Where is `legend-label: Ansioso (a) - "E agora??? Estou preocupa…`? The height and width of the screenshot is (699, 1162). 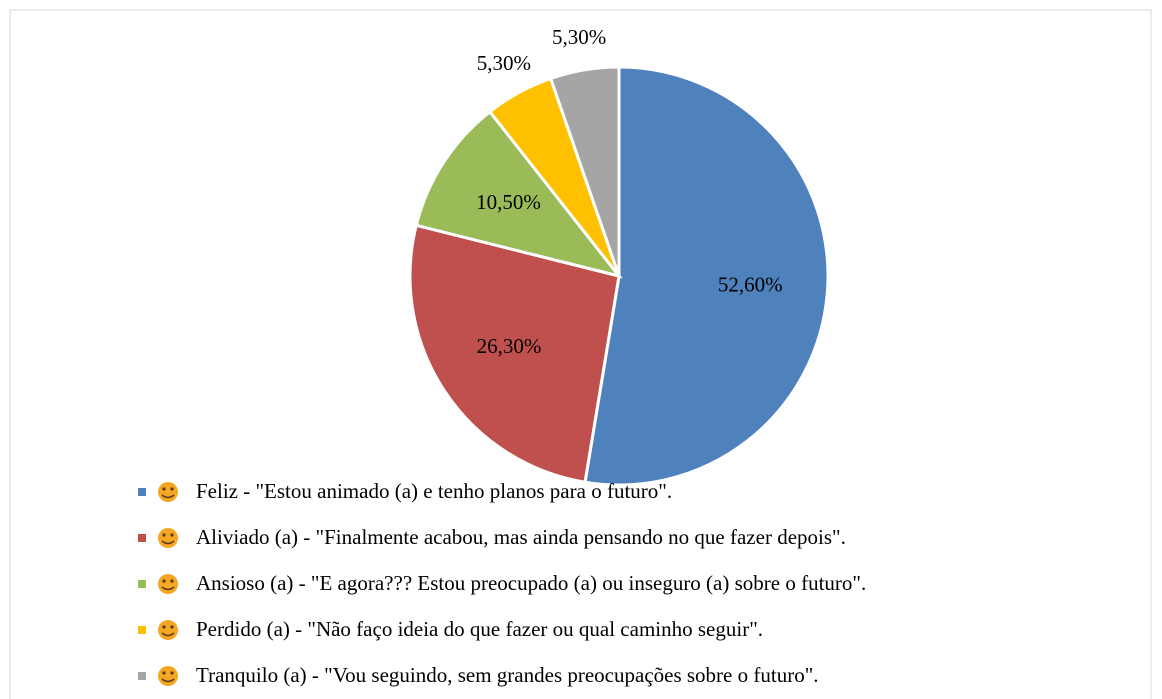 legend-label: Ansioso (a) - "E agora??? Estou preocupa… is located at coordinates (531, 583).